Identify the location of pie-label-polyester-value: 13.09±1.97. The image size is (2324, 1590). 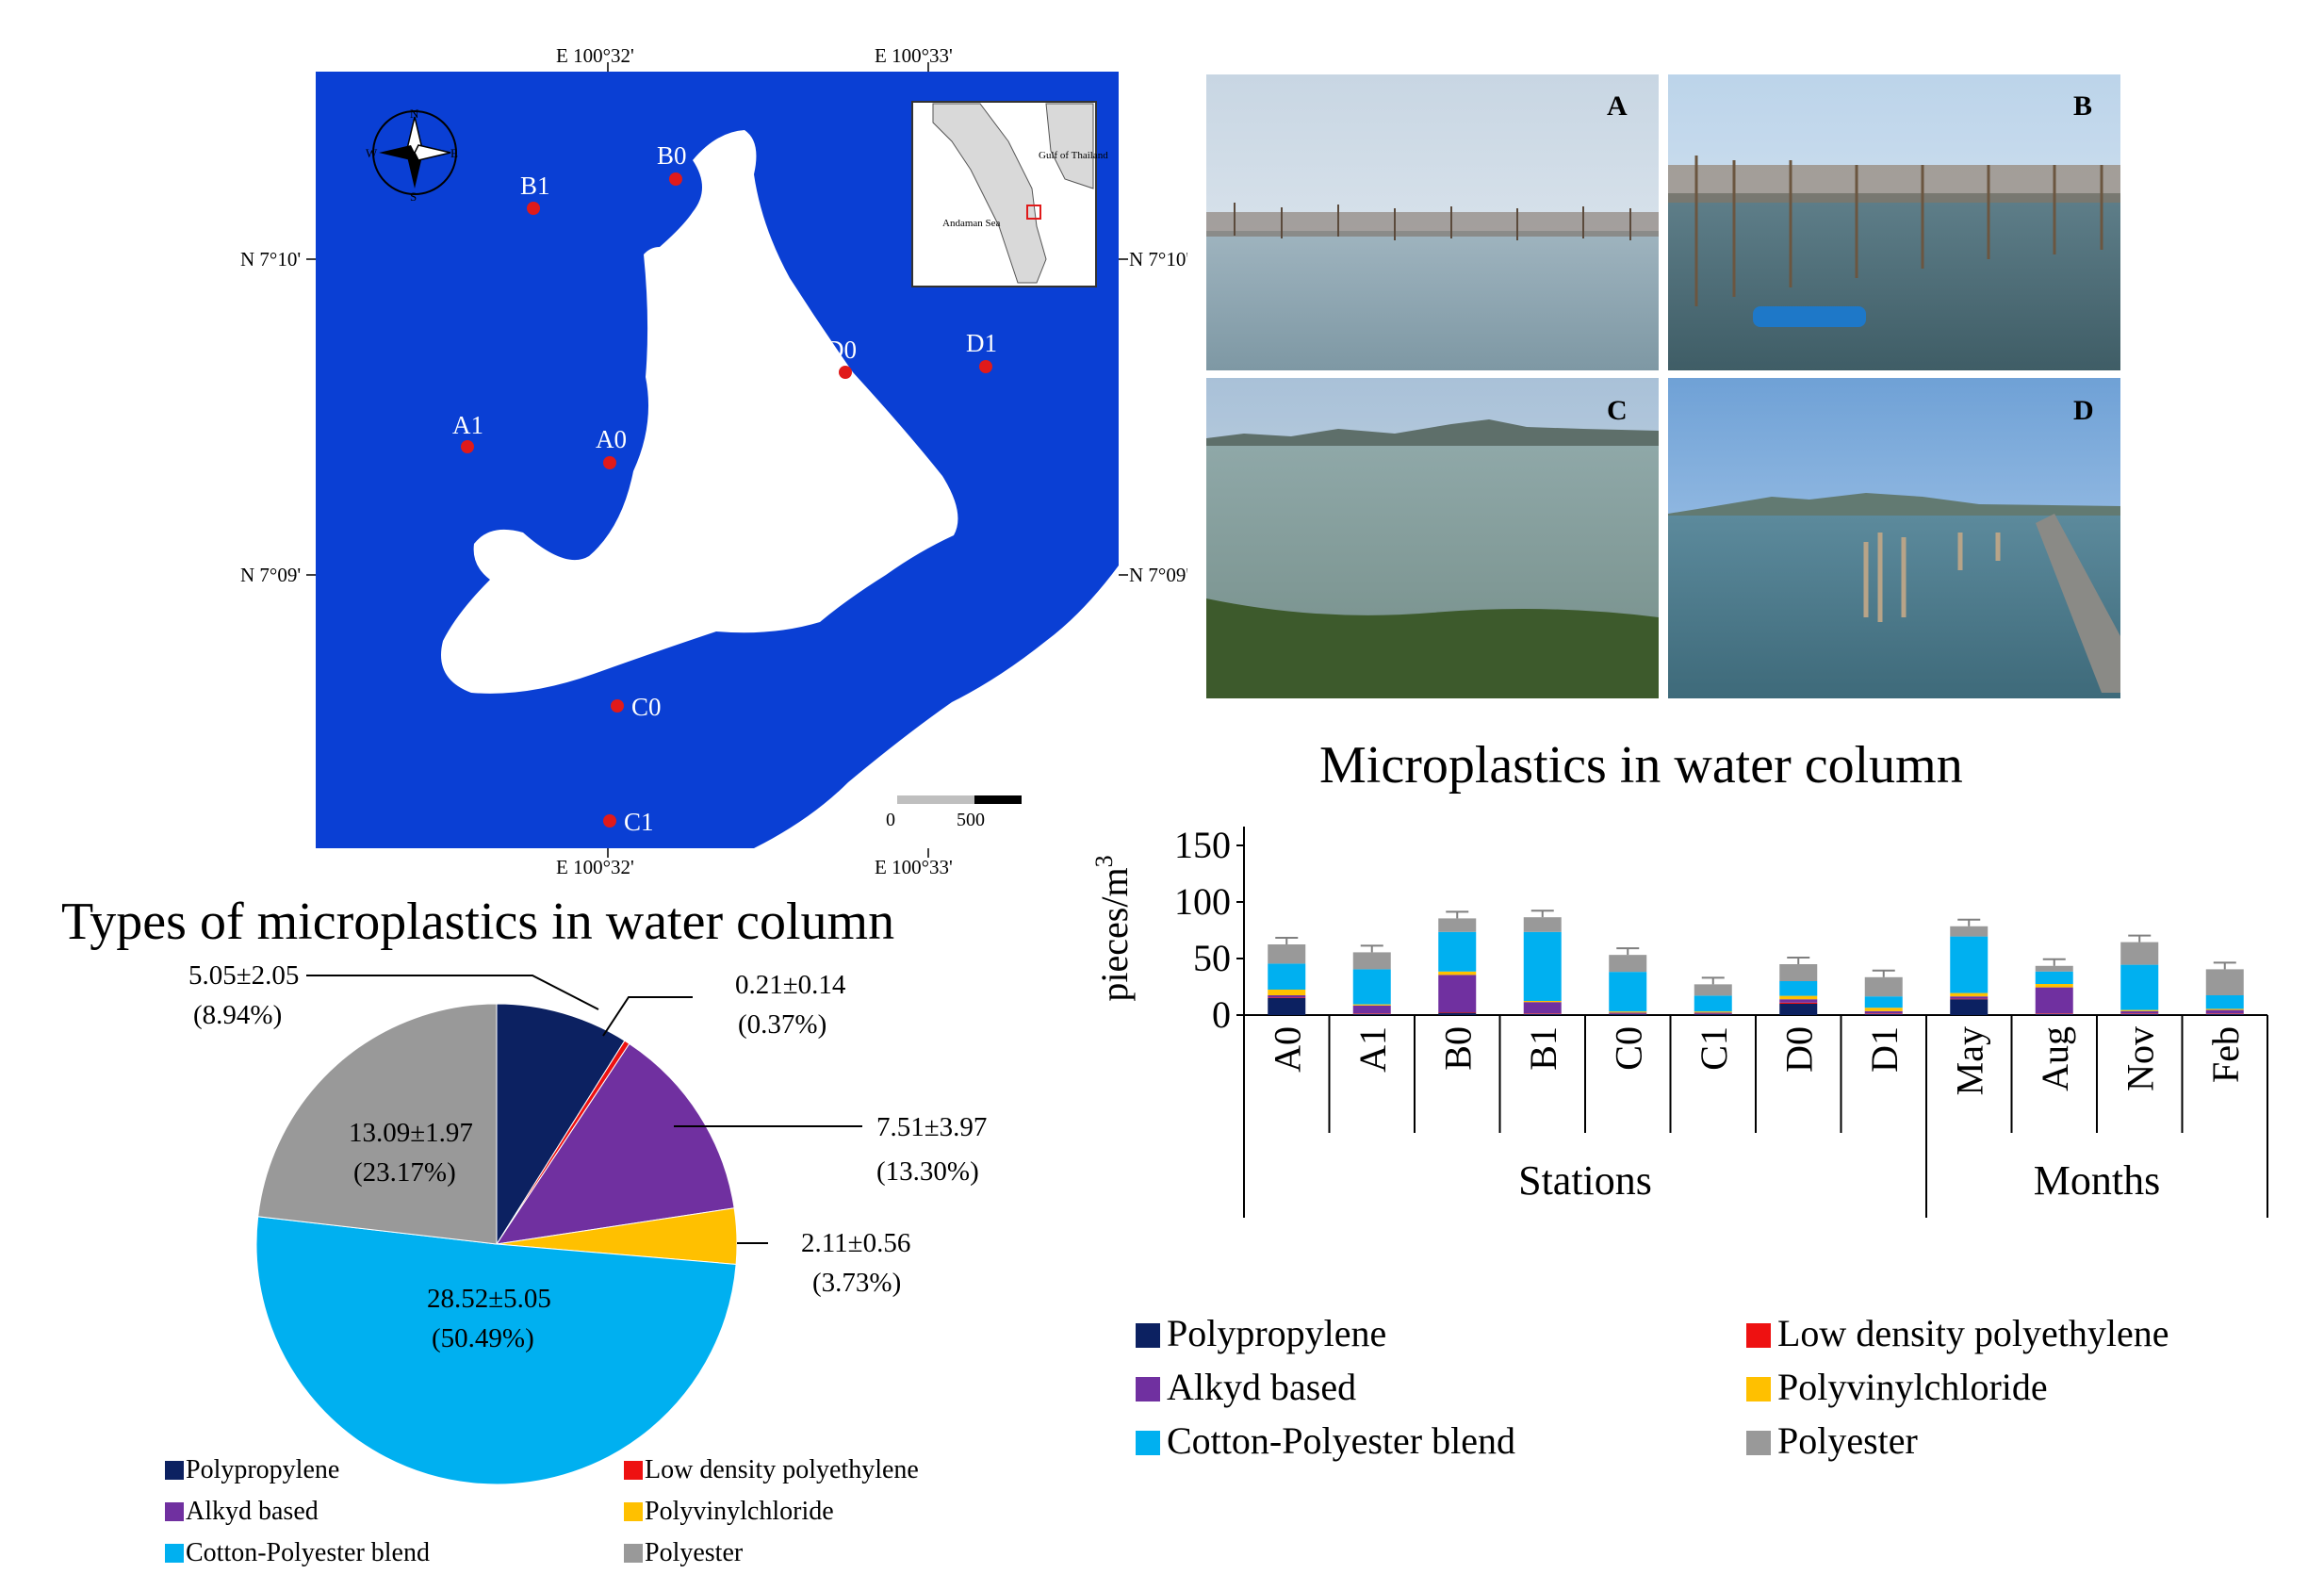
(411, 1133).